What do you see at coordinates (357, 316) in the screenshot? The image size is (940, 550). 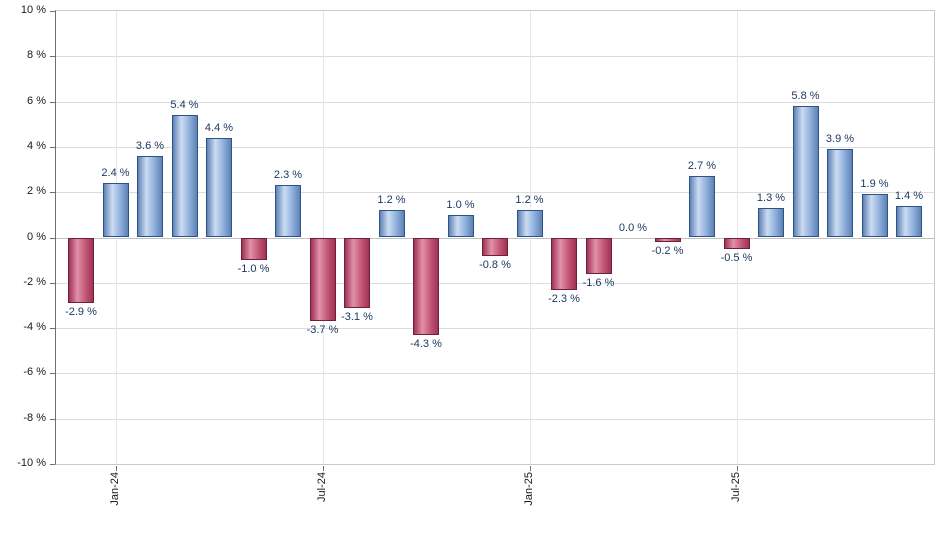 I see `value-label-Aug-24: -3.1 %` at bounding box center [357, 316].